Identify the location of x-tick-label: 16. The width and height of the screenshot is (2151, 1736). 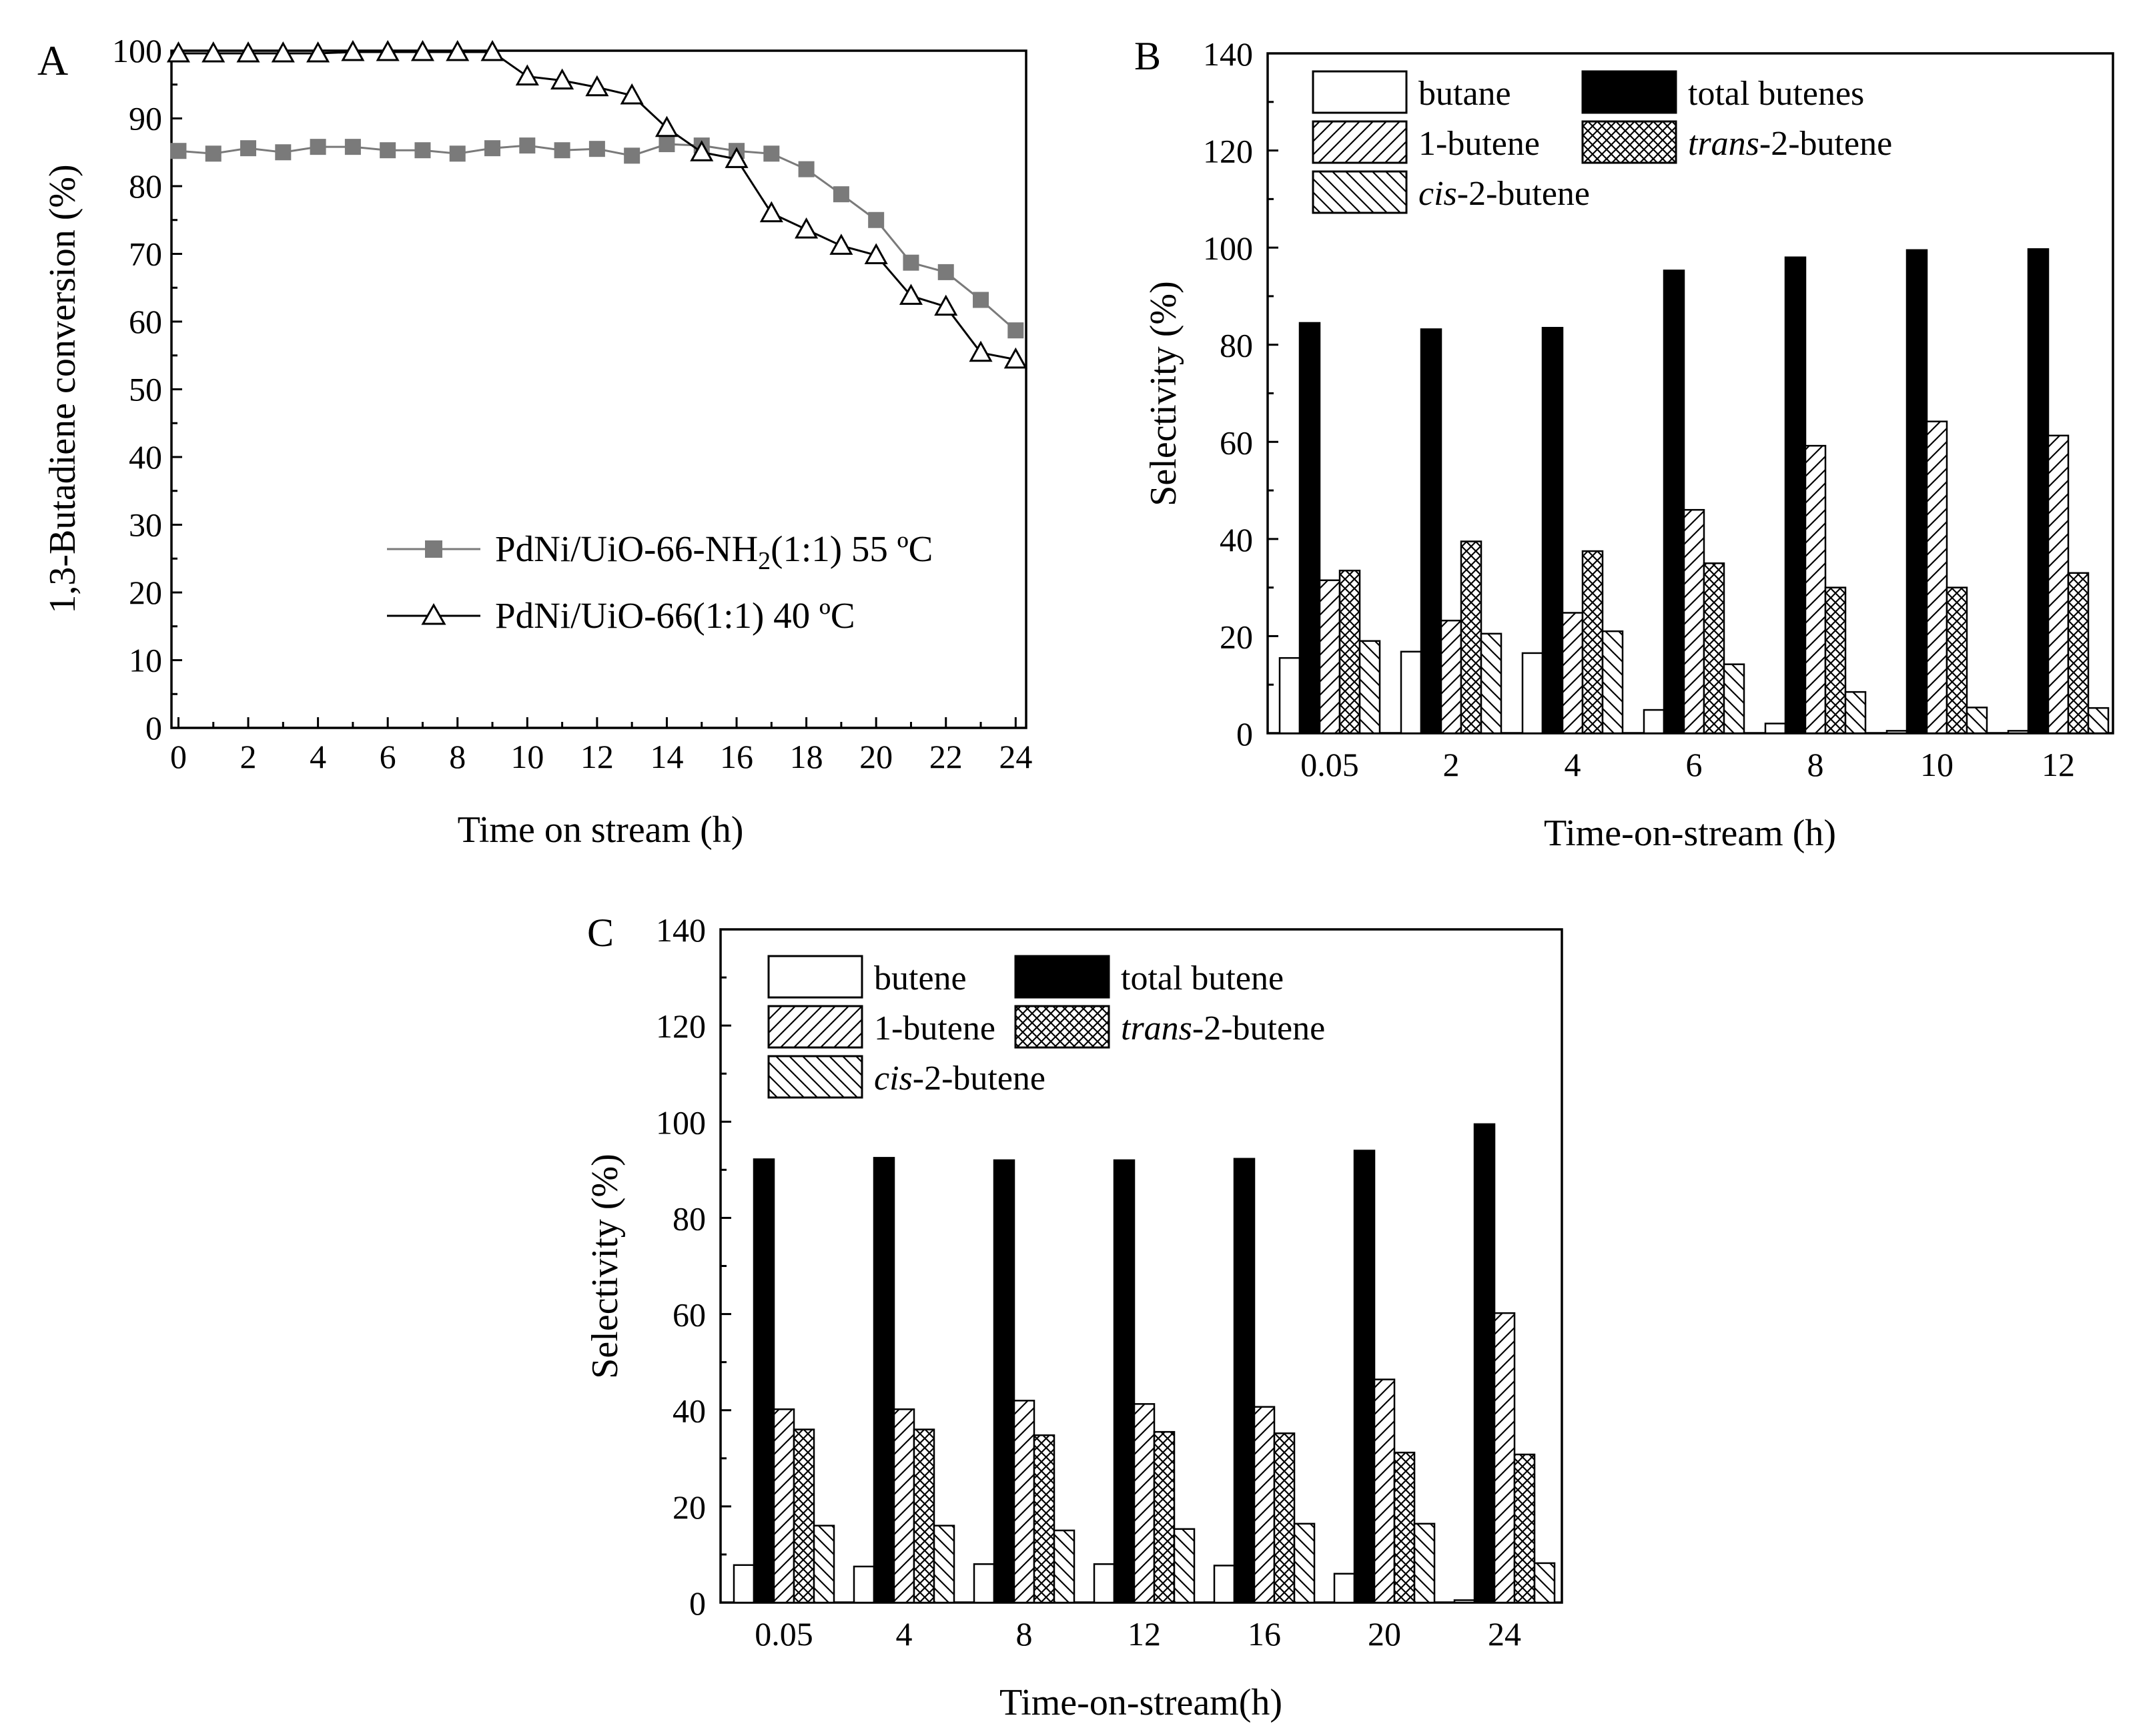
(1264, 1634).